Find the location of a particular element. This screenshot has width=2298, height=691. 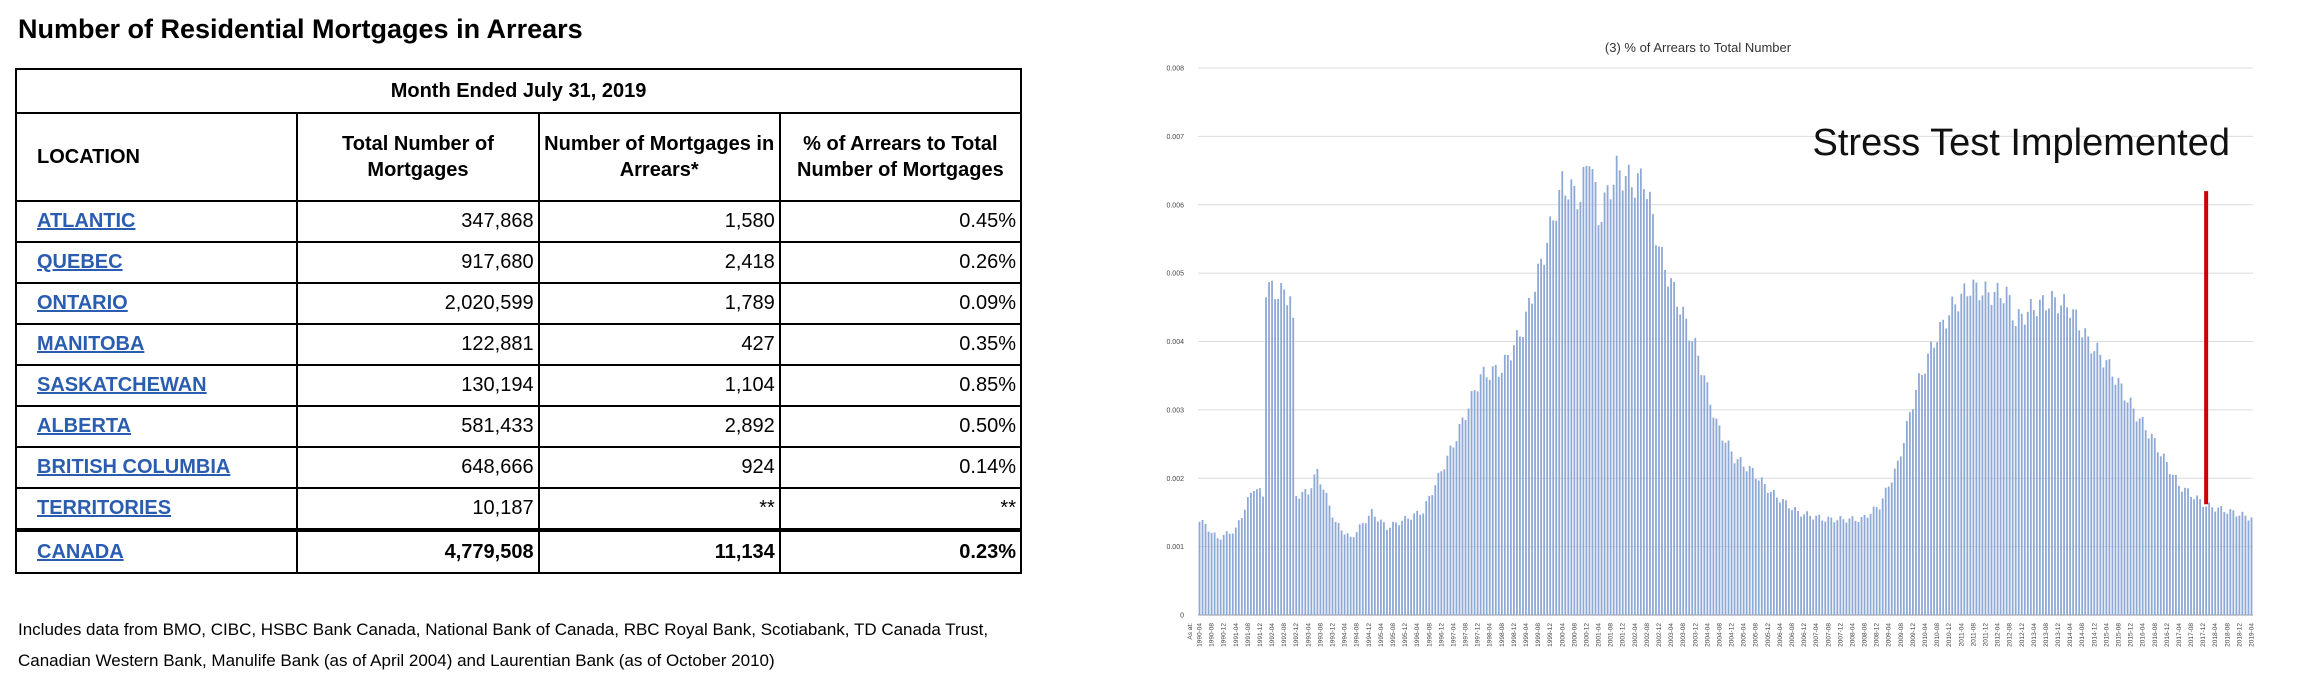

x-tick-label: 2013-08 is located at coordinates (2046, 635).